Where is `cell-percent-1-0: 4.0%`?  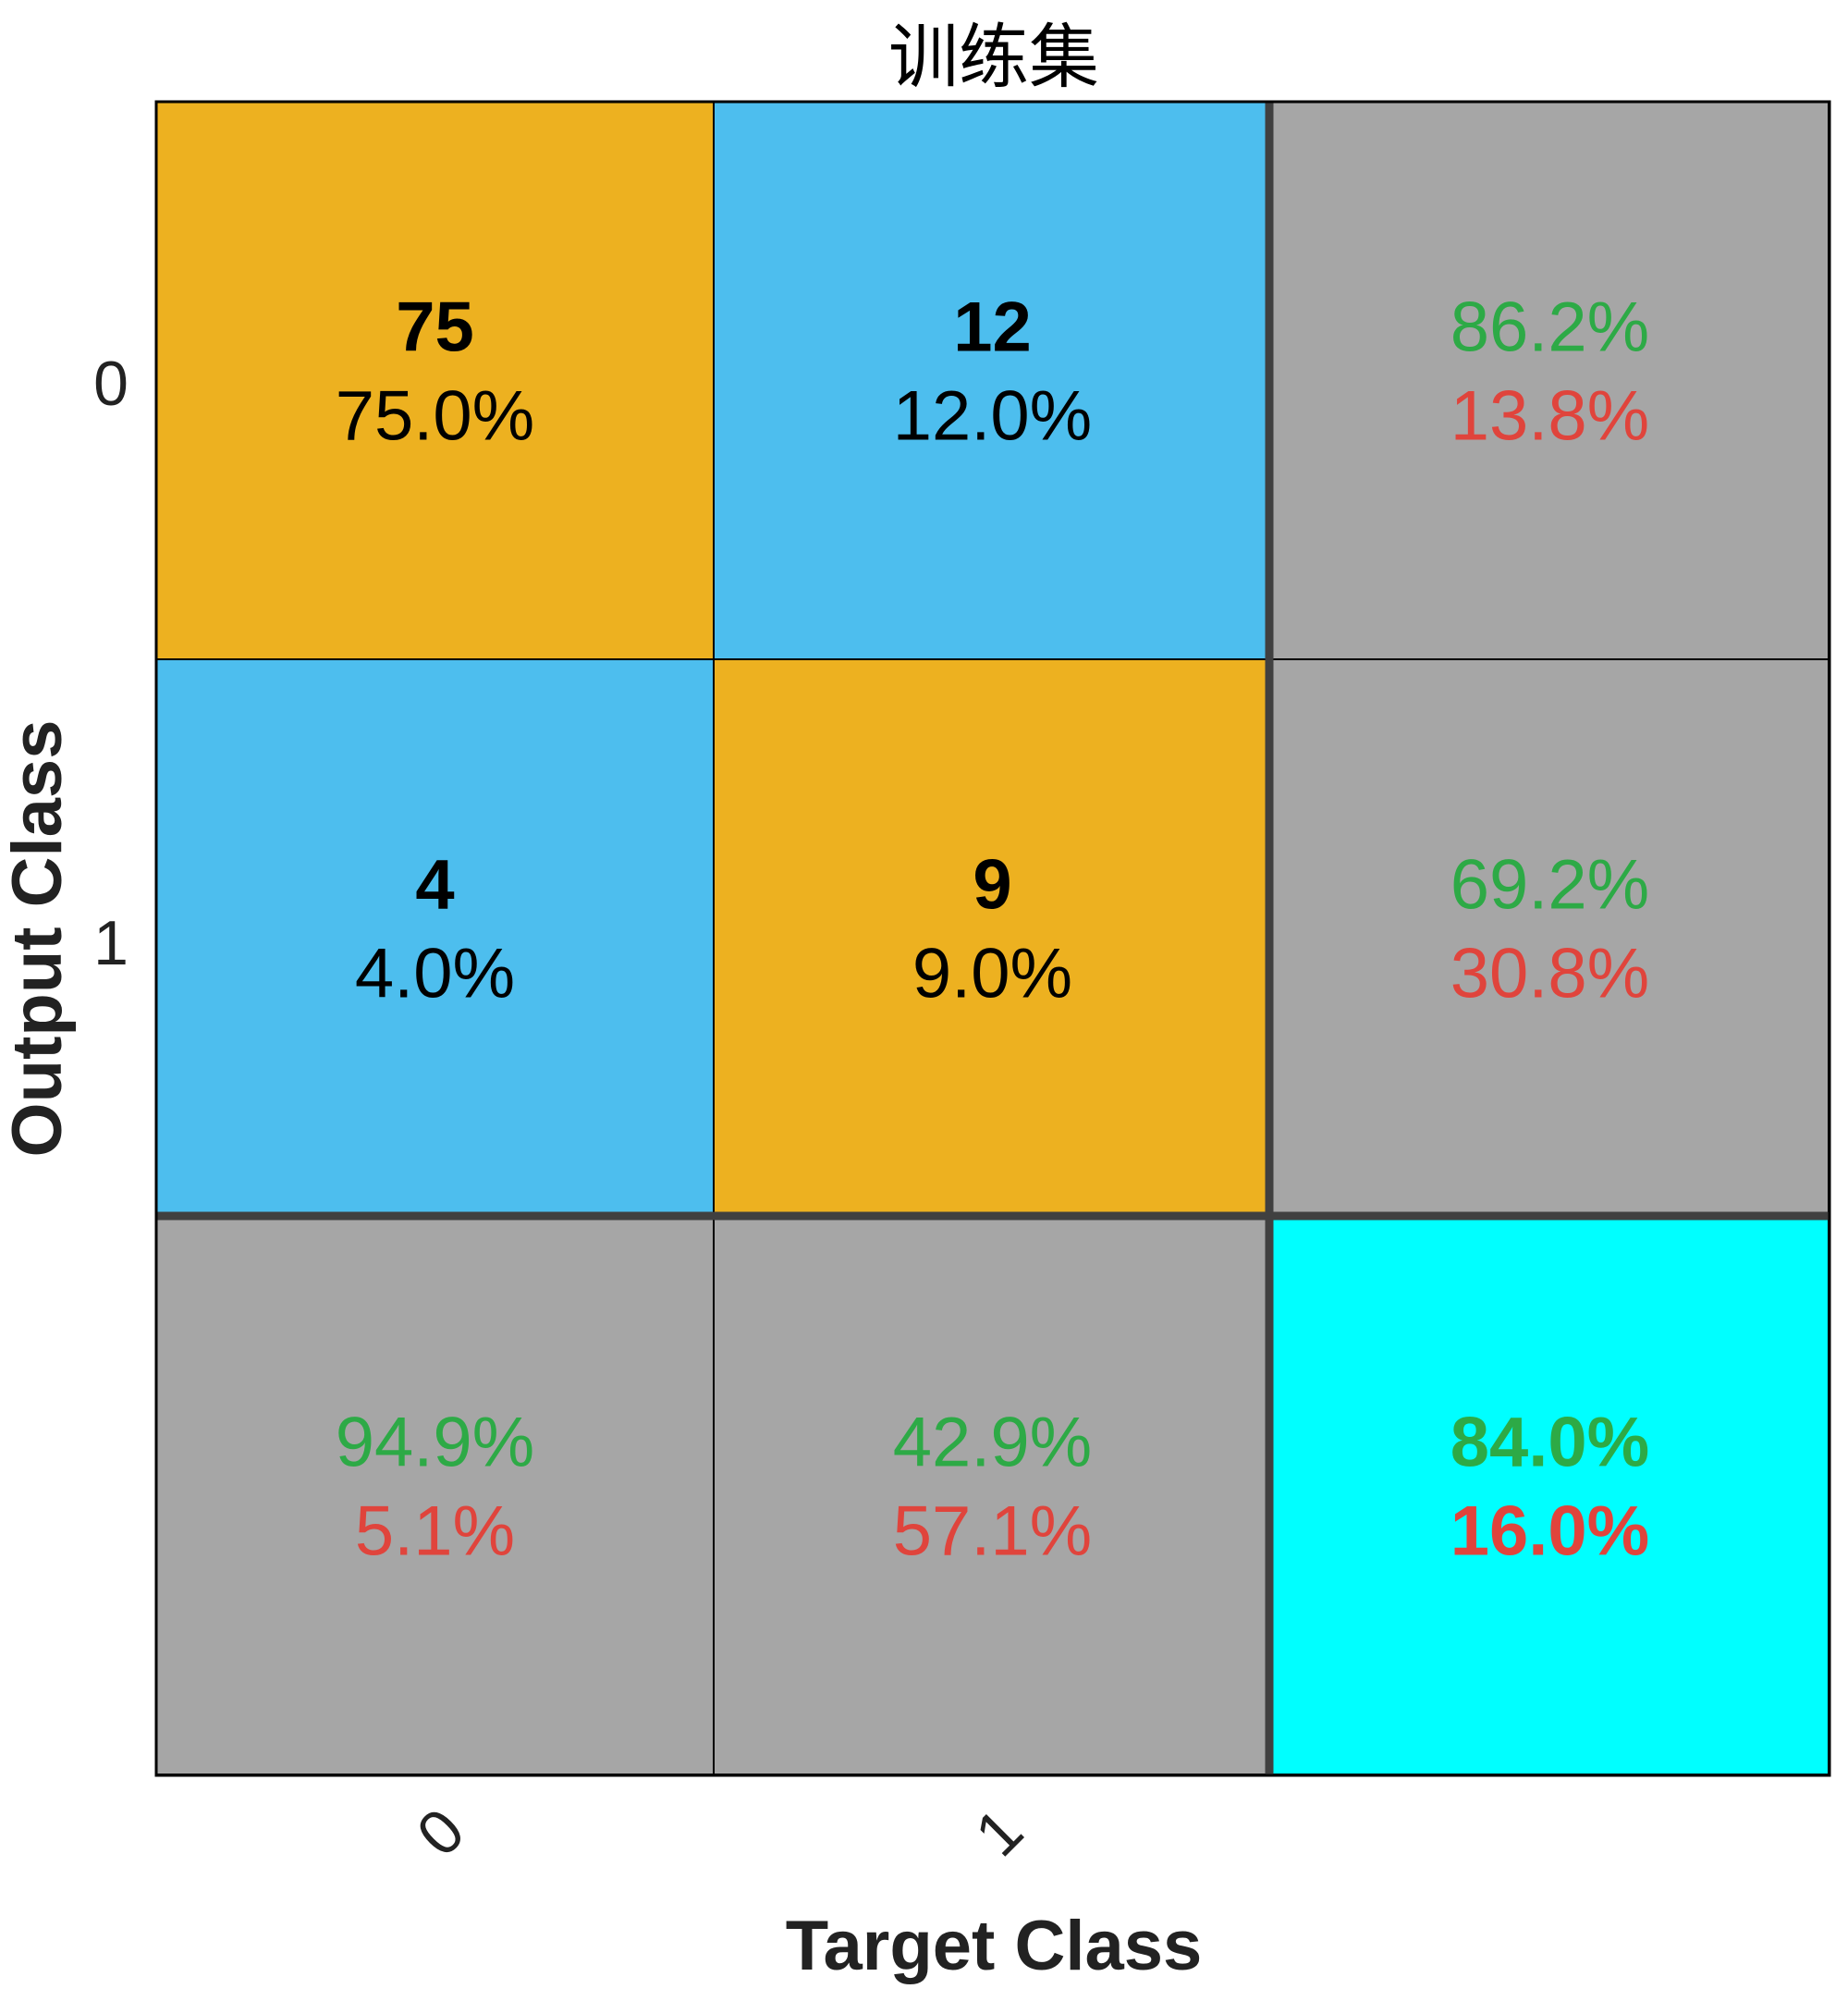 cell-percent-1-0: 4.0% is located at coordinates (435, 974).